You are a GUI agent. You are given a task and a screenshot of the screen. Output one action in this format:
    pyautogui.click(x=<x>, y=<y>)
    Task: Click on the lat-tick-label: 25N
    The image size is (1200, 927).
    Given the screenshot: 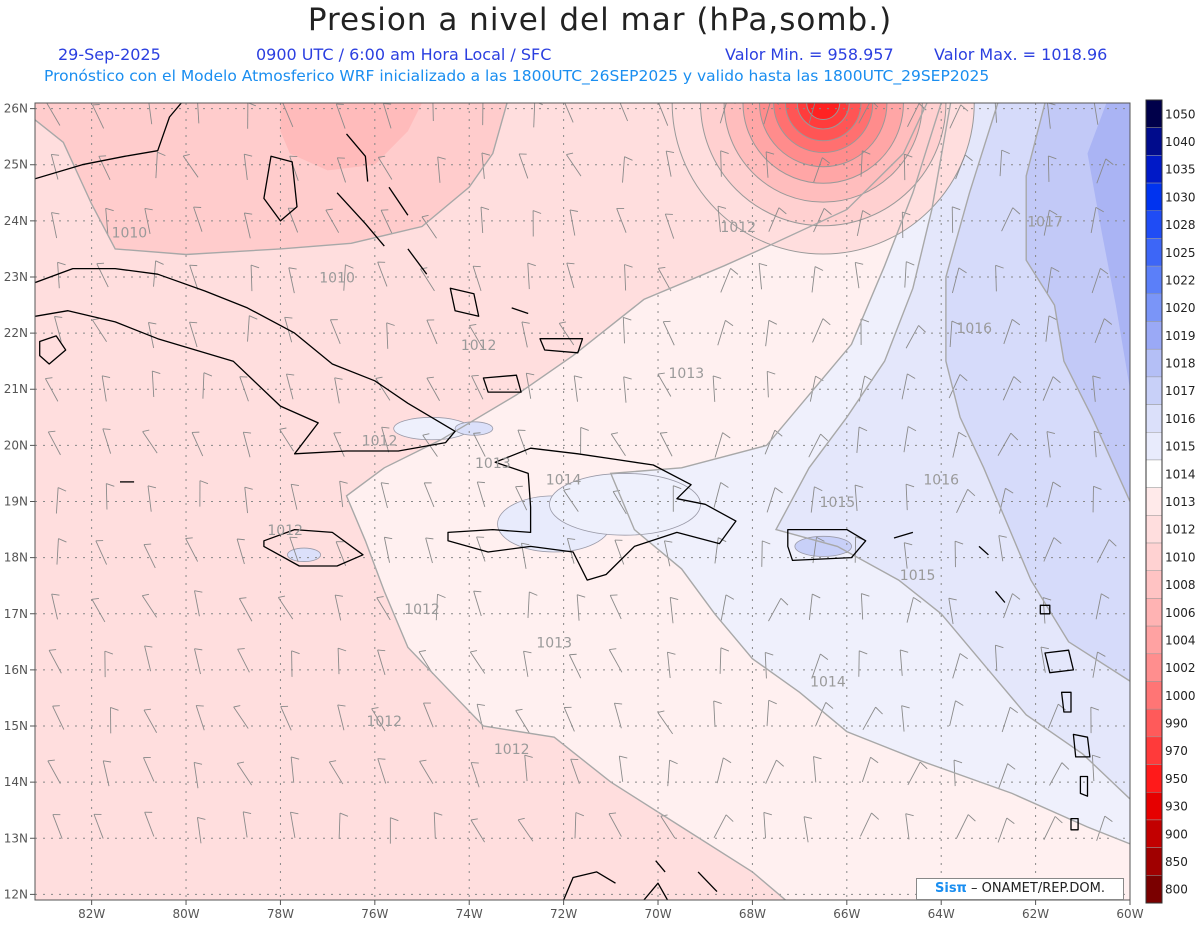 What is the action you would take?
    pyautogui.click(x=16, y=165)
    